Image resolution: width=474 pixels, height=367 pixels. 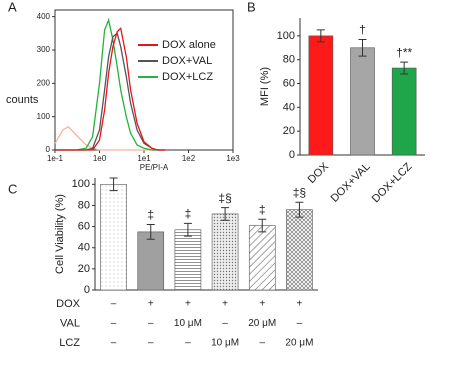 What do you see at coordinates (70, 323) in the screenshot?
I see `row-label: VAL` at bounding box center [70, 323].